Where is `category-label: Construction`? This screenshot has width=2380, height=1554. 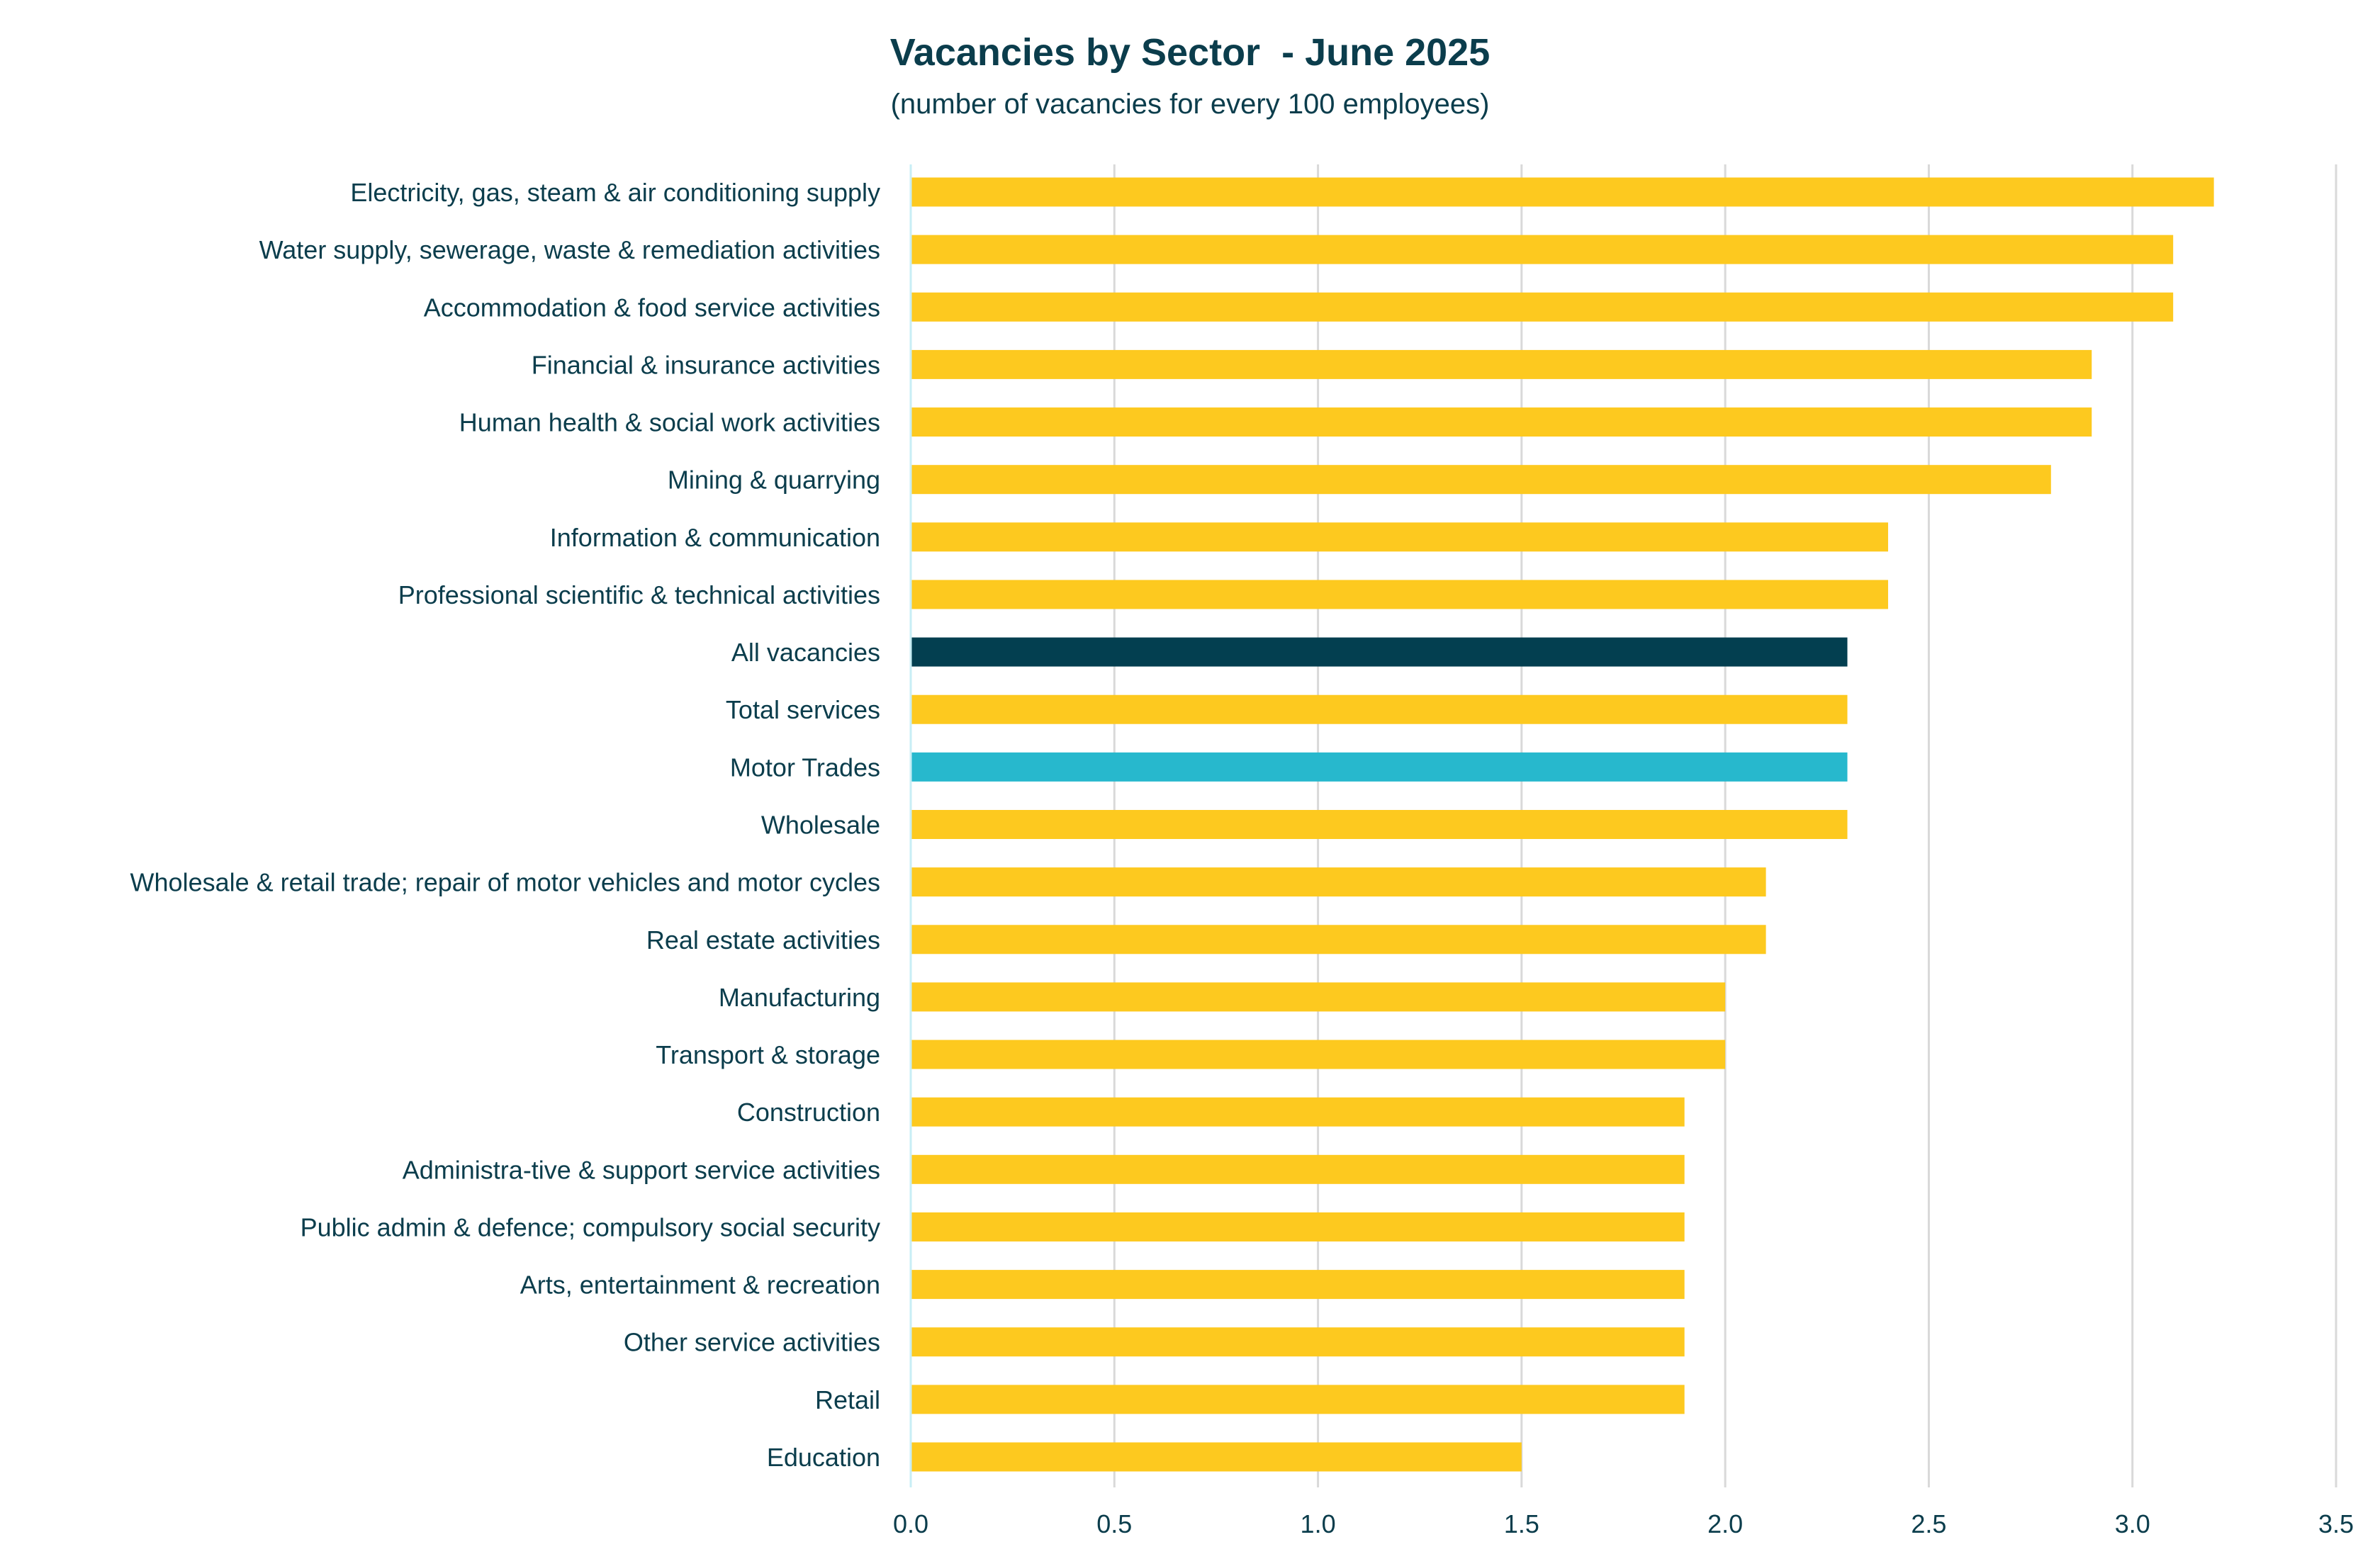 category-label: Construction is located at coordinates (808, 1112).